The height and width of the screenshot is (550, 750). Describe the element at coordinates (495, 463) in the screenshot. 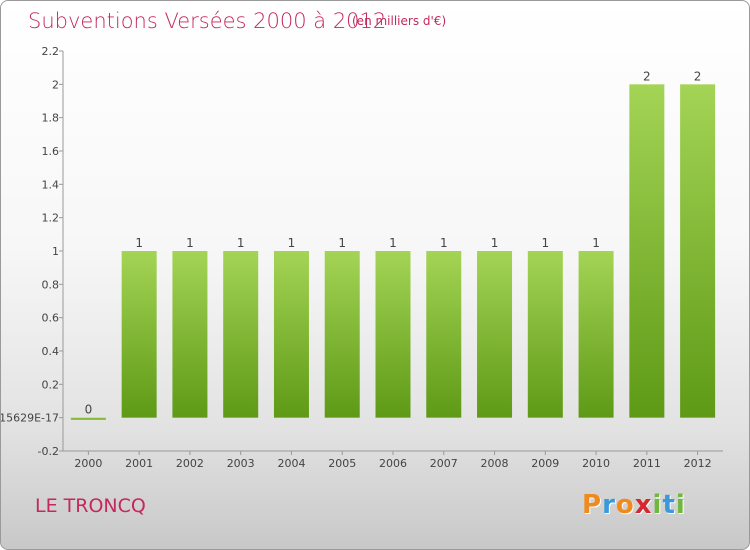

I see `x-tick-label: 2008` at that location.